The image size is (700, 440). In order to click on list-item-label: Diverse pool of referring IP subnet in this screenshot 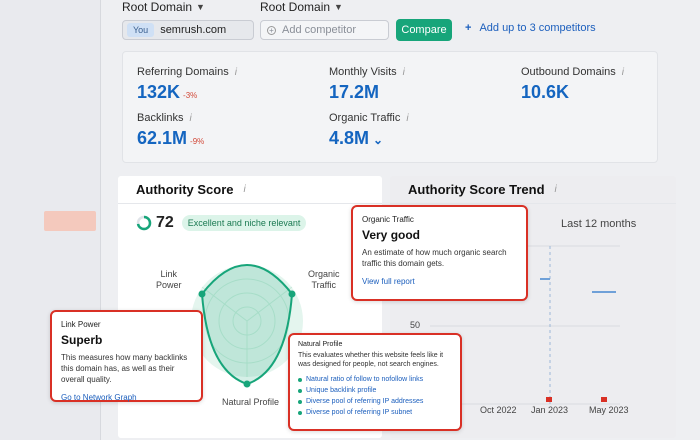, I will do `click(359, 412)`.